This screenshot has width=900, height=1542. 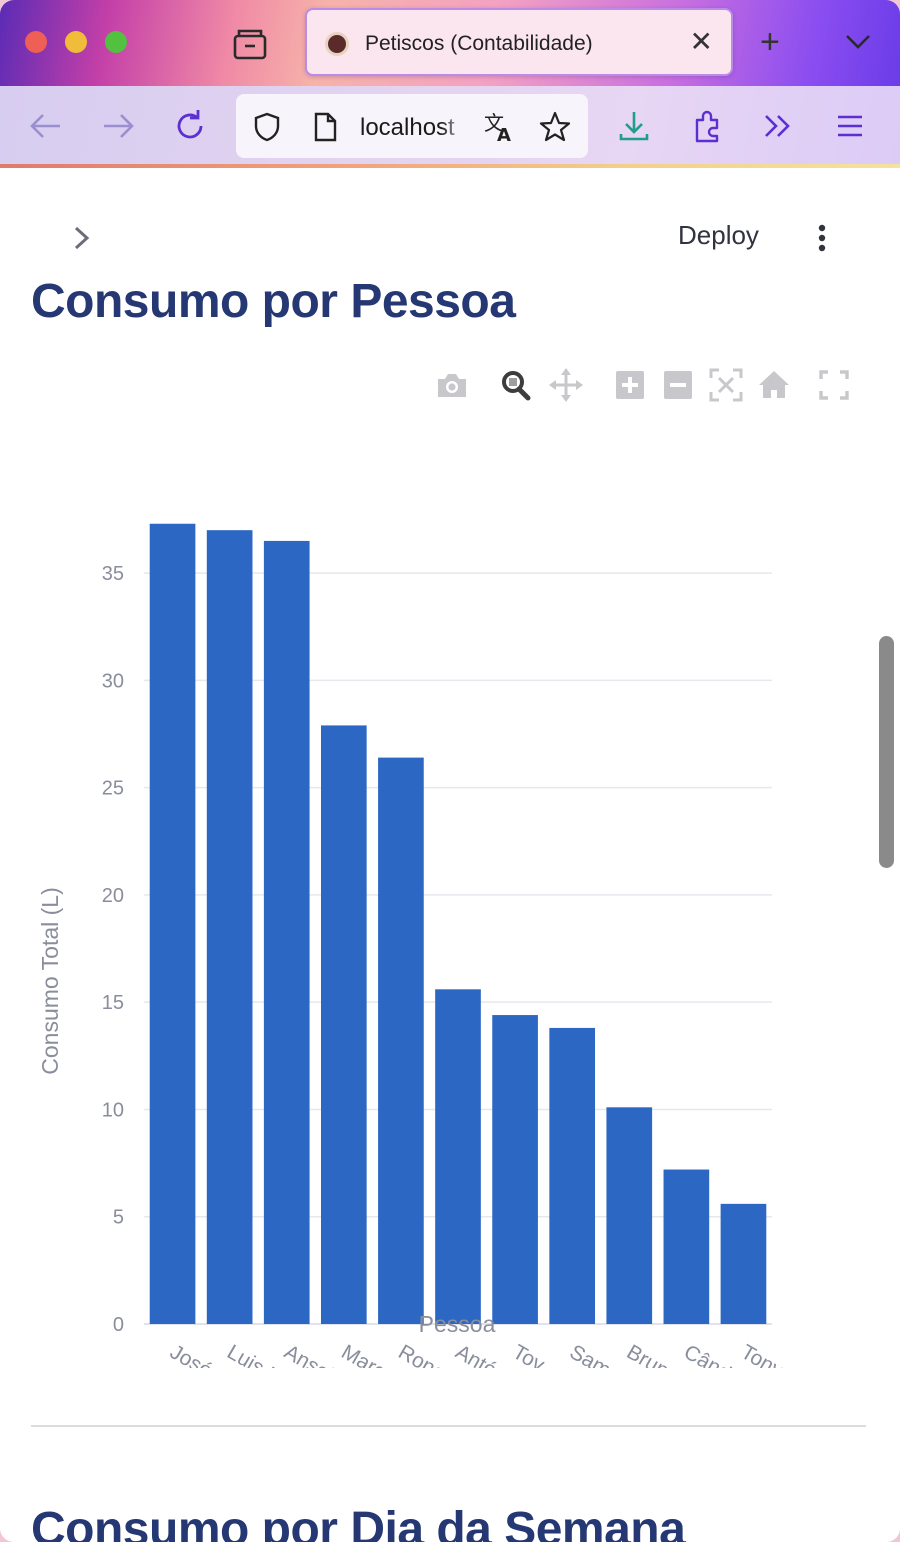 I want to click on pan-icon, so click(x=566, y=385).